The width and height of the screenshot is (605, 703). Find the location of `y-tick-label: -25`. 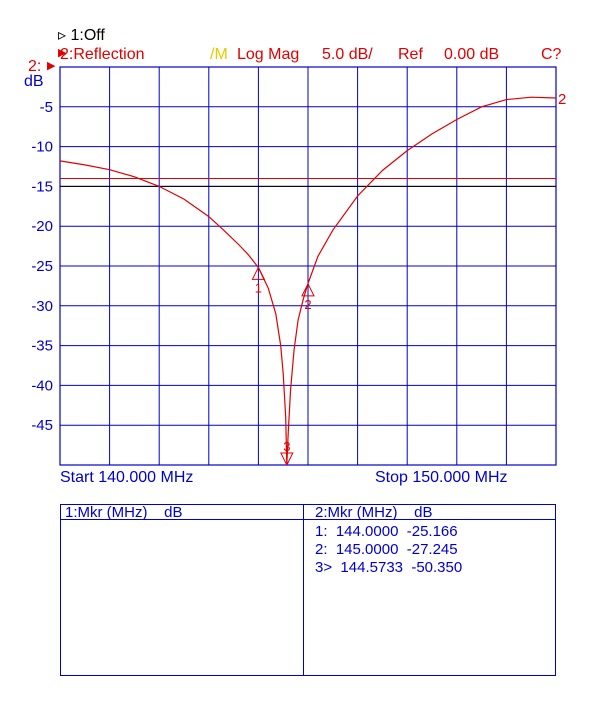

y-tick-label: -25 is located at coordinates (42, 266).